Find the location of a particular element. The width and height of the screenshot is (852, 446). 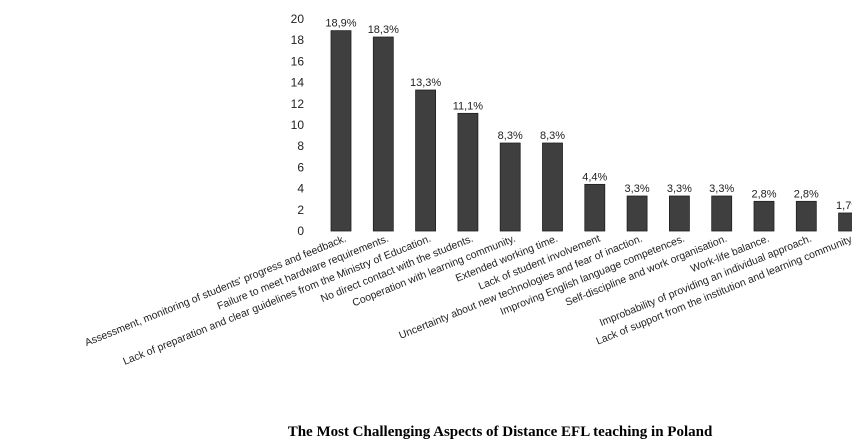

y-tick-label: 12 is located at coordinates (298, 104).